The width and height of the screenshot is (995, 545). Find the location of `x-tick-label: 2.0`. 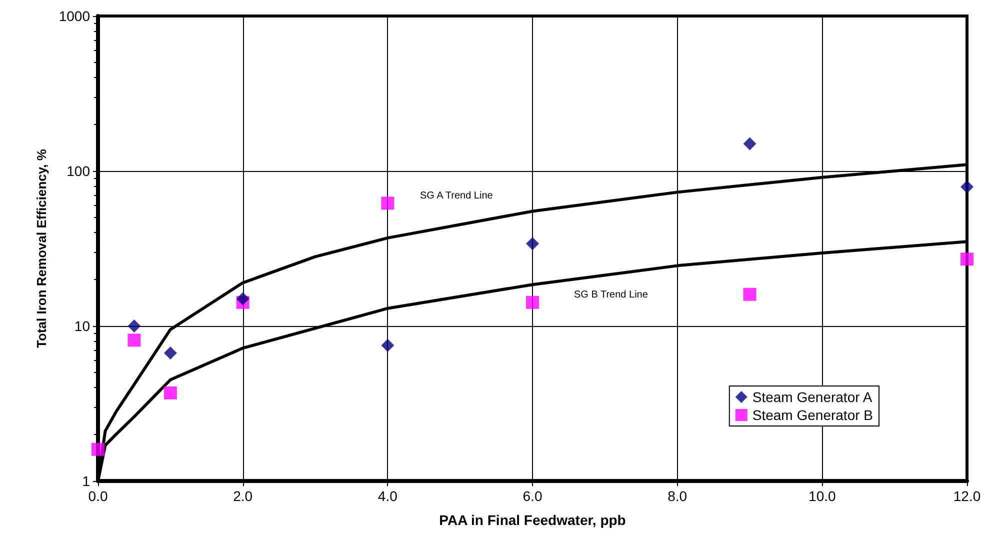

x-tick-label: 2.0 is located at coordinates (243, 496).